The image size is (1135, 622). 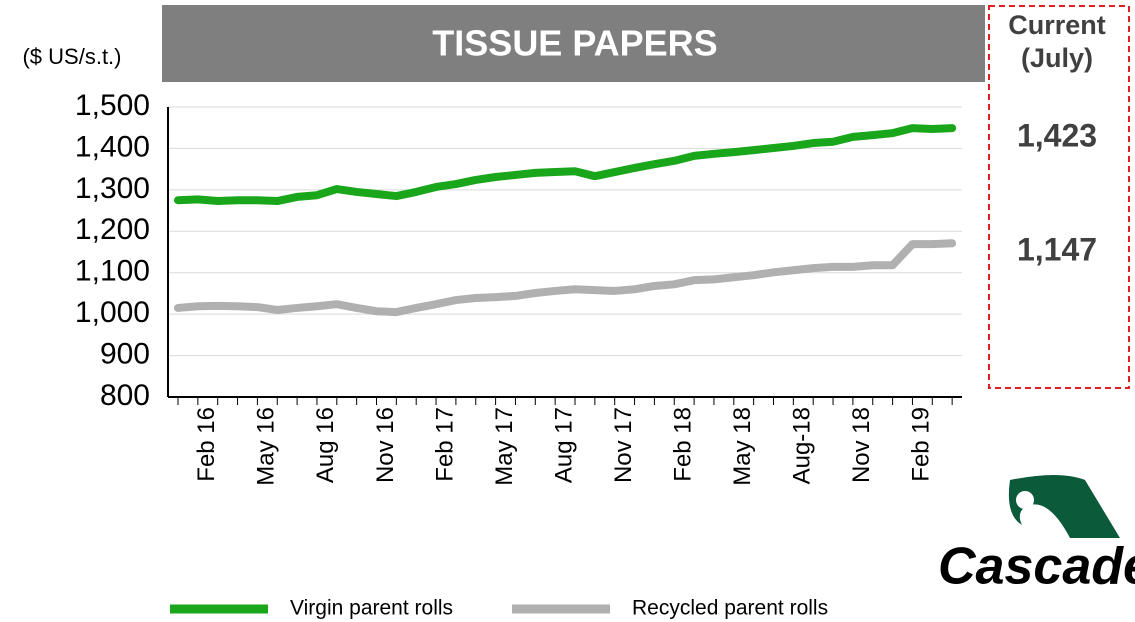 What do you see at coordinates (1057, 58) in the screenshot?
I see `current-heading: (July)` at bounding box center [1057, 58].